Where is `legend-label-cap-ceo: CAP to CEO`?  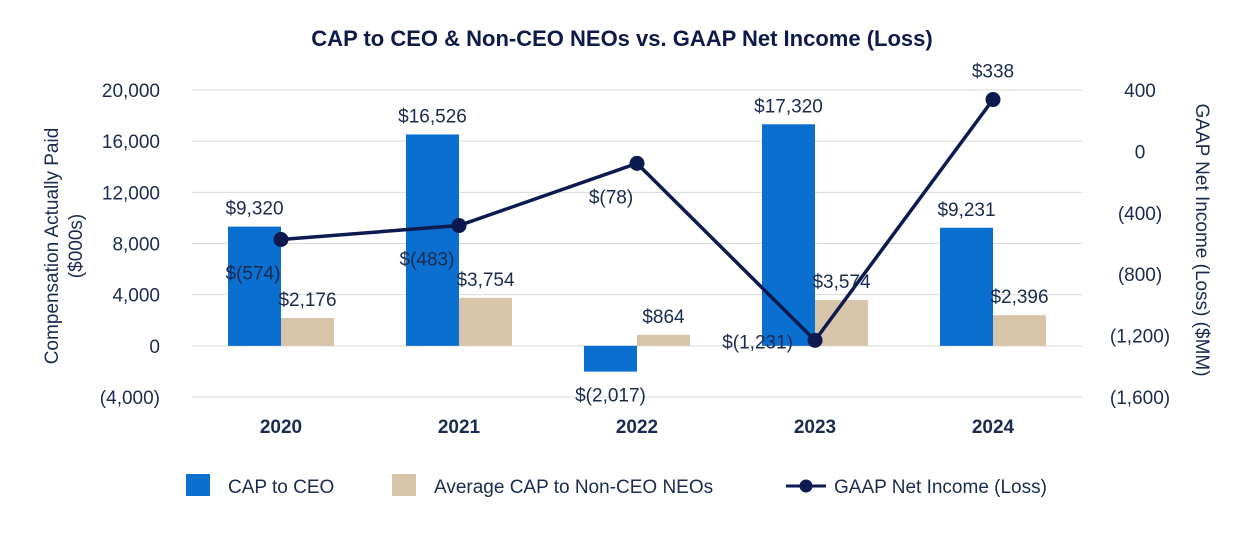
legend-label-cap-ceo: CAP to CEO is located at coordinates (281, 487).